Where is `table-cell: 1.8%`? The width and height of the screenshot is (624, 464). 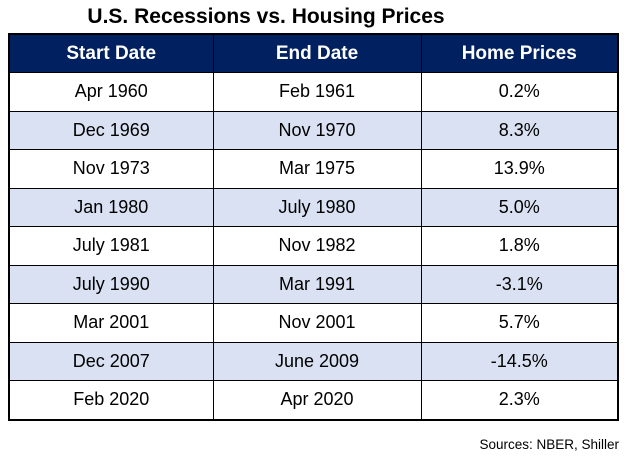
table-cell: 1.8% is located at coordinates (519, 246).